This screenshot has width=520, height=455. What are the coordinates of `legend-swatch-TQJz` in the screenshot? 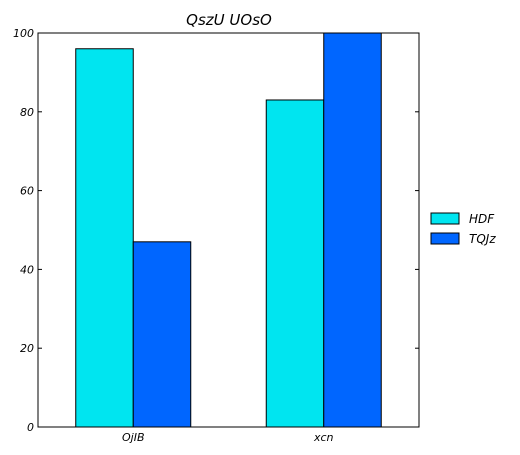 It's located at (445, 238).